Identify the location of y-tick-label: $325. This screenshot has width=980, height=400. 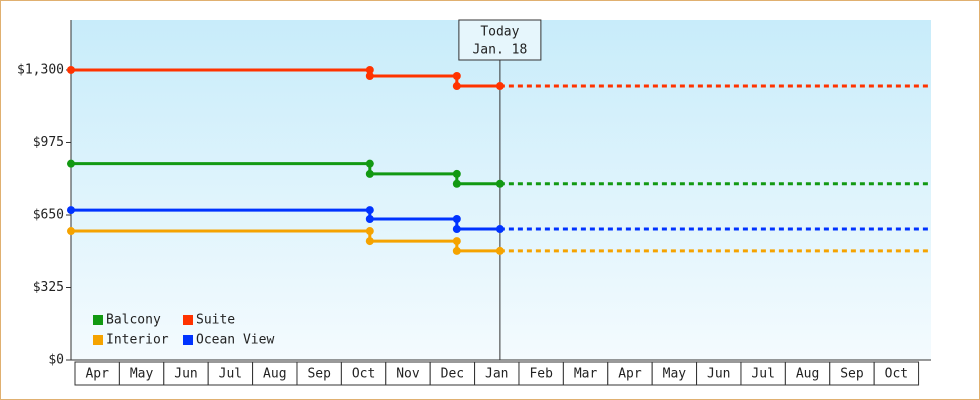
(48, 287).